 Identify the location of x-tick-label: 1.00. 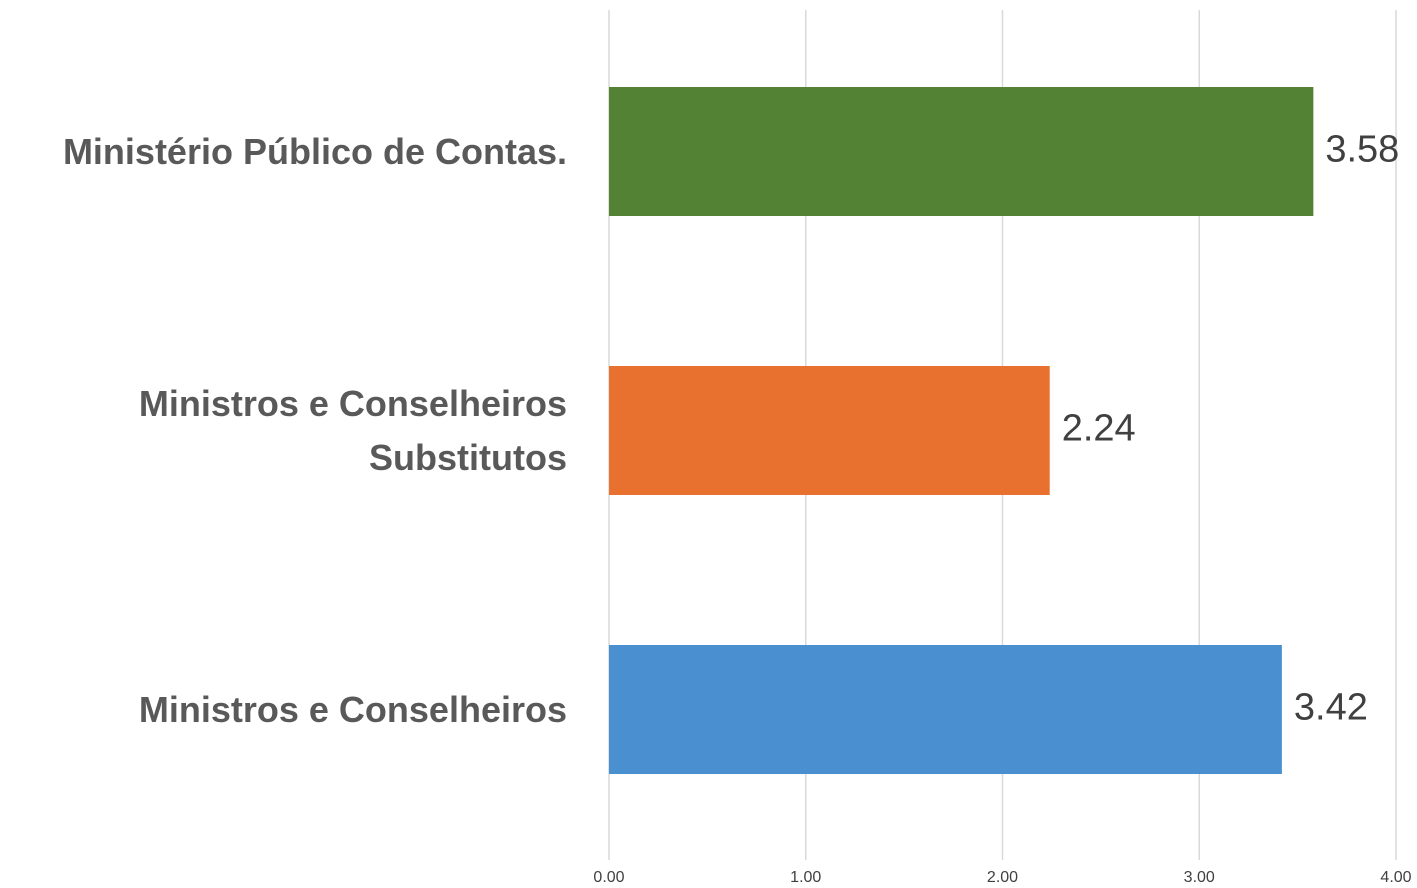
(805, 877).